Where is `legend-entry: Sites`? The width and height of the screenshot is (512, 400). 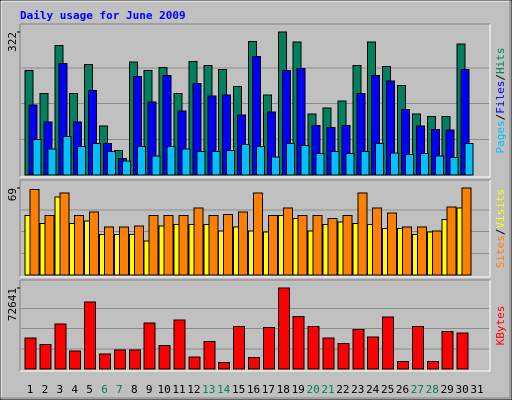 legend-entry: Sites is located at coordinates (500, 251).